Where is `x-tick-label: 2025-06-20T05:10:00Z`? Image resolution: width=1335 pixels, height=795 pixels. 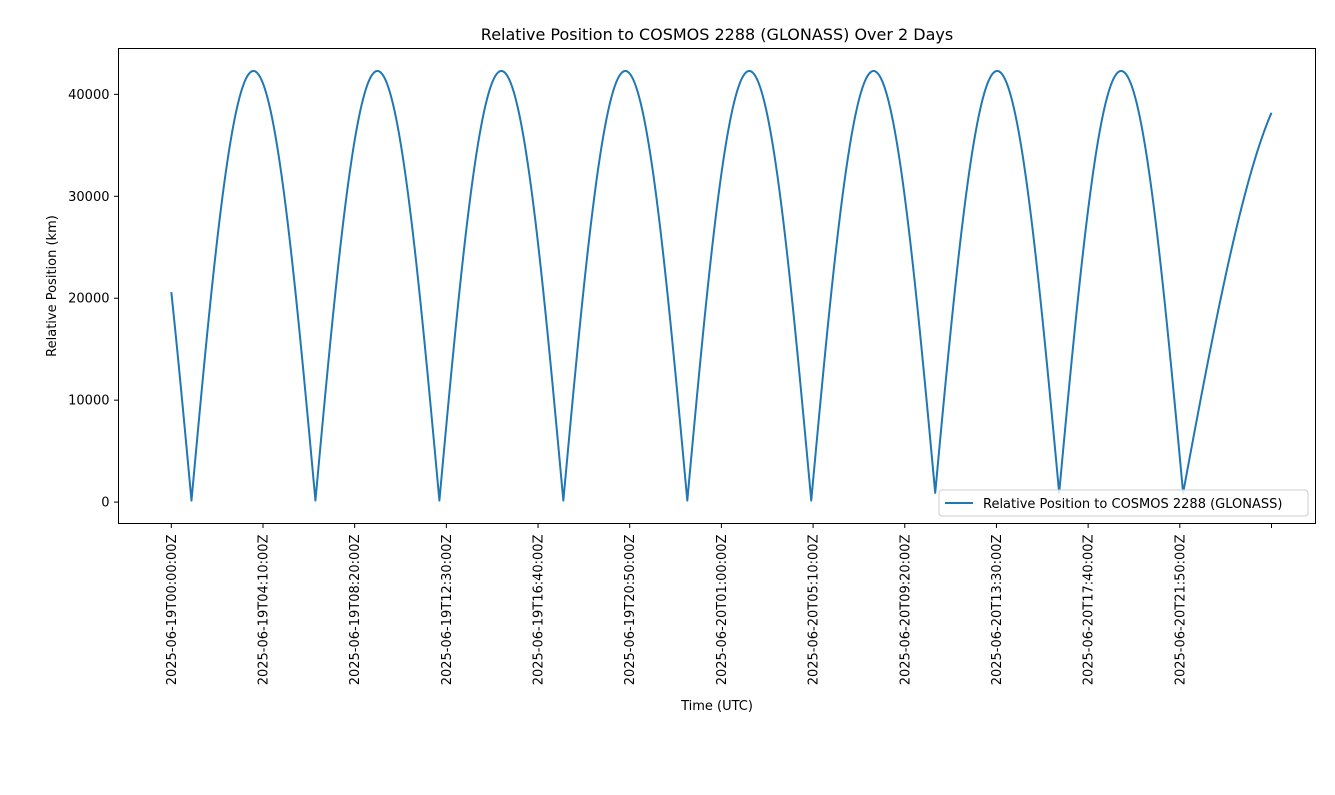 x-tick-label: 2025-06-20T05:10:00Z is located at coordinates (814, 609).